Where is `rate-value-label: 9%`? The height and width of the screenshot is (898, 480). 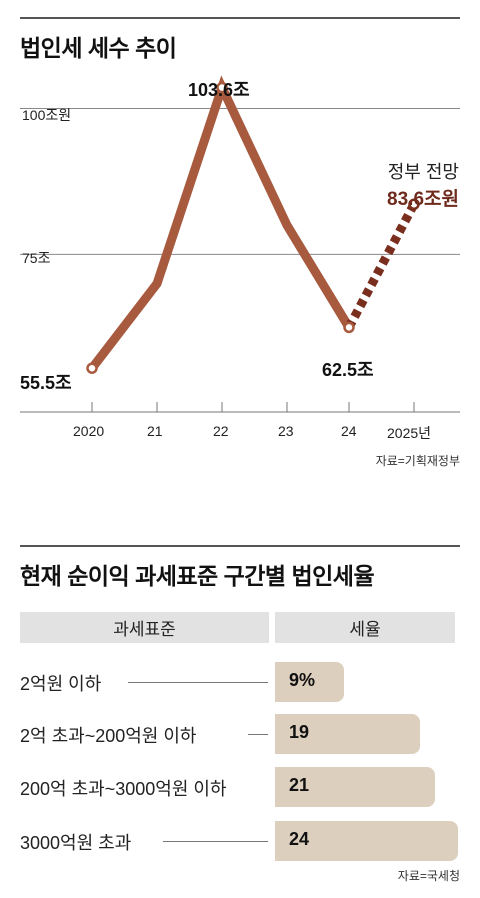
rate-value-label: 9% is located at coordinates (302, 680).